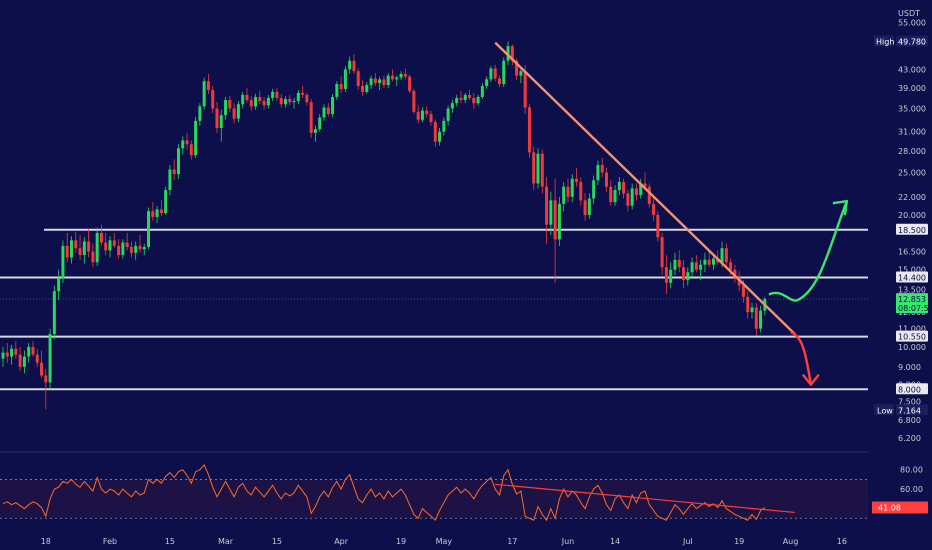  What do you see at coordinates (810, 380) in the screenshot?
I see `bearish-arrow-head` at bounding box center [810, 380].